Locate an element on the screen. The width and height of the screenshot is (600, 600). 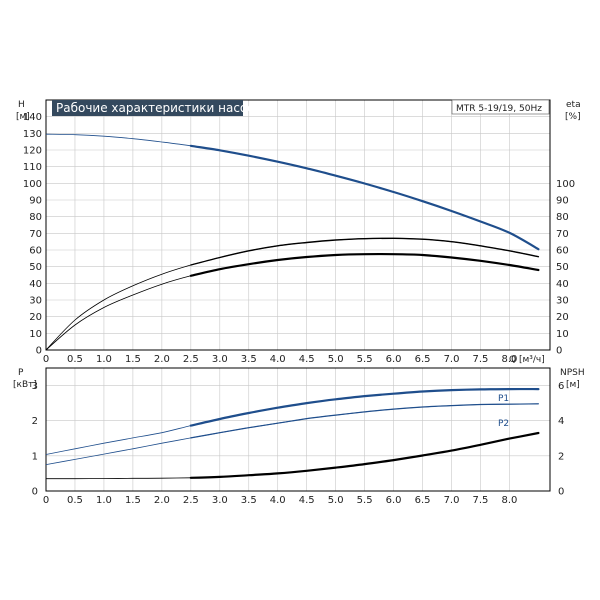
p1-curve-line-working-range is located at coordinates (364, 407).